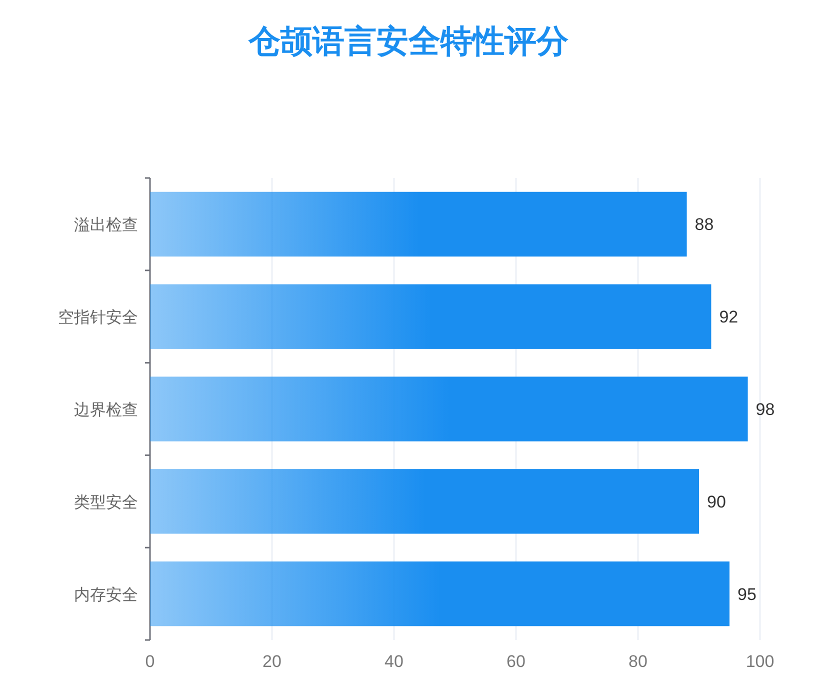 This screenshot has height=684, width=819. I want to click on y-tick-label: 内存安全, so click(106, 595).